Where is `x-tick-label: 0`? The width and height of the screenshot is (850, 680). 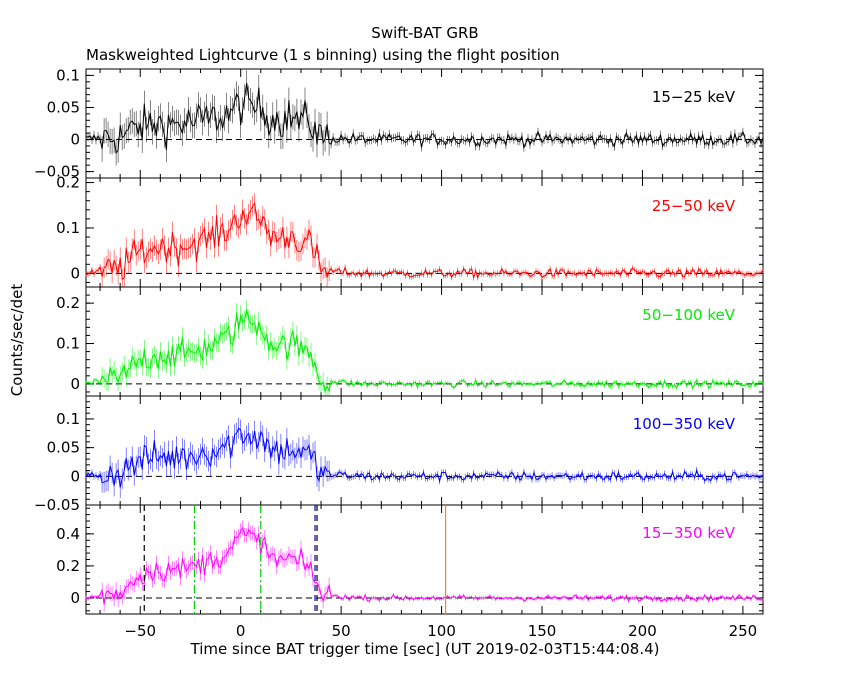 x-tick-label: 0 is located at coordinates (241, 631).